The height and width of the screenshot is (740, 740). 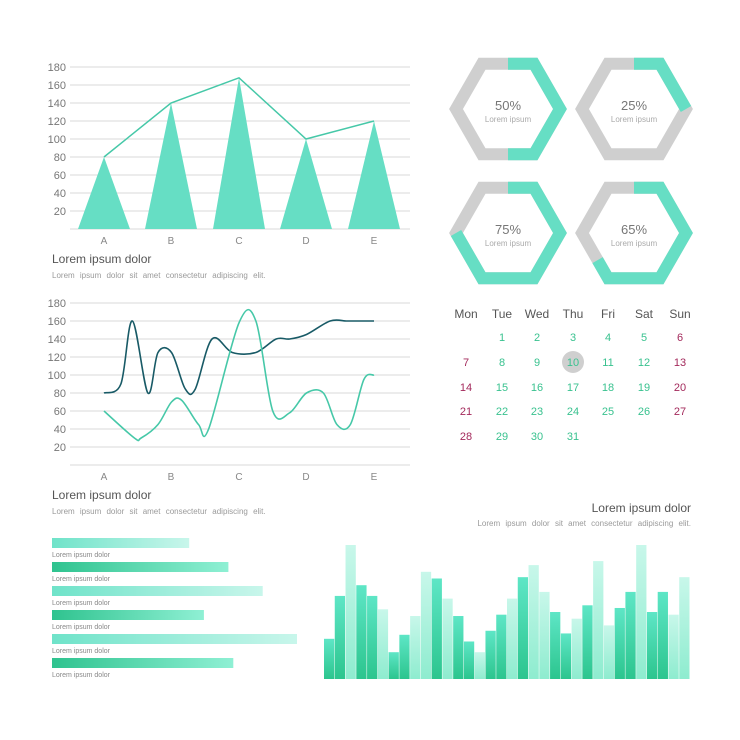 I want to click on today-highlight, so click(x=573, y=362).